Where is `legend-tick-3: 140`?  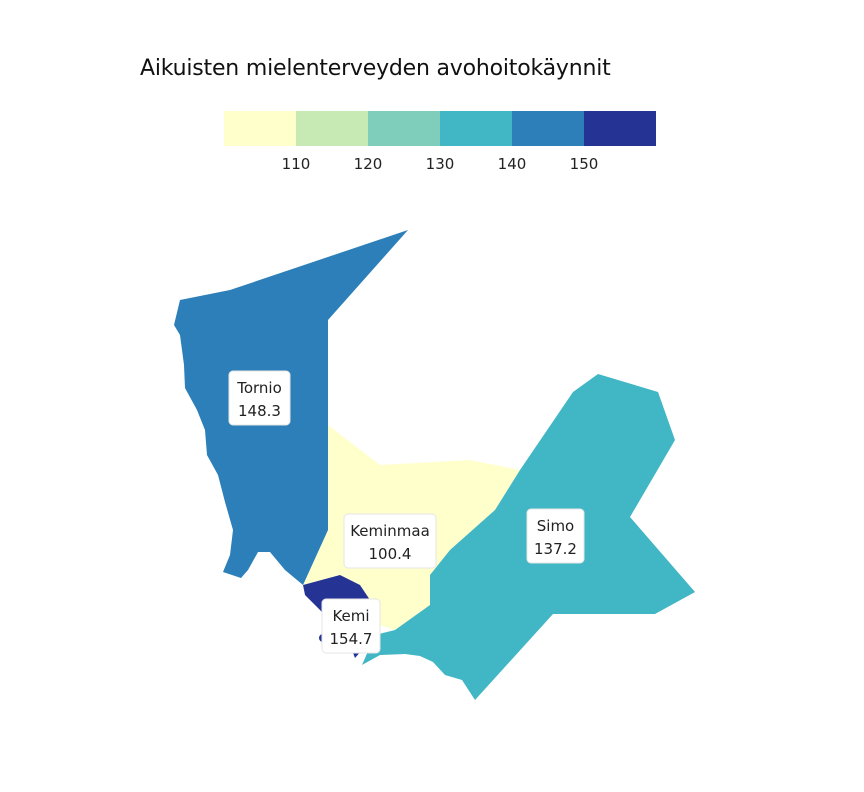
legend-tick-3: 140 is located at coordinates (512, 164).